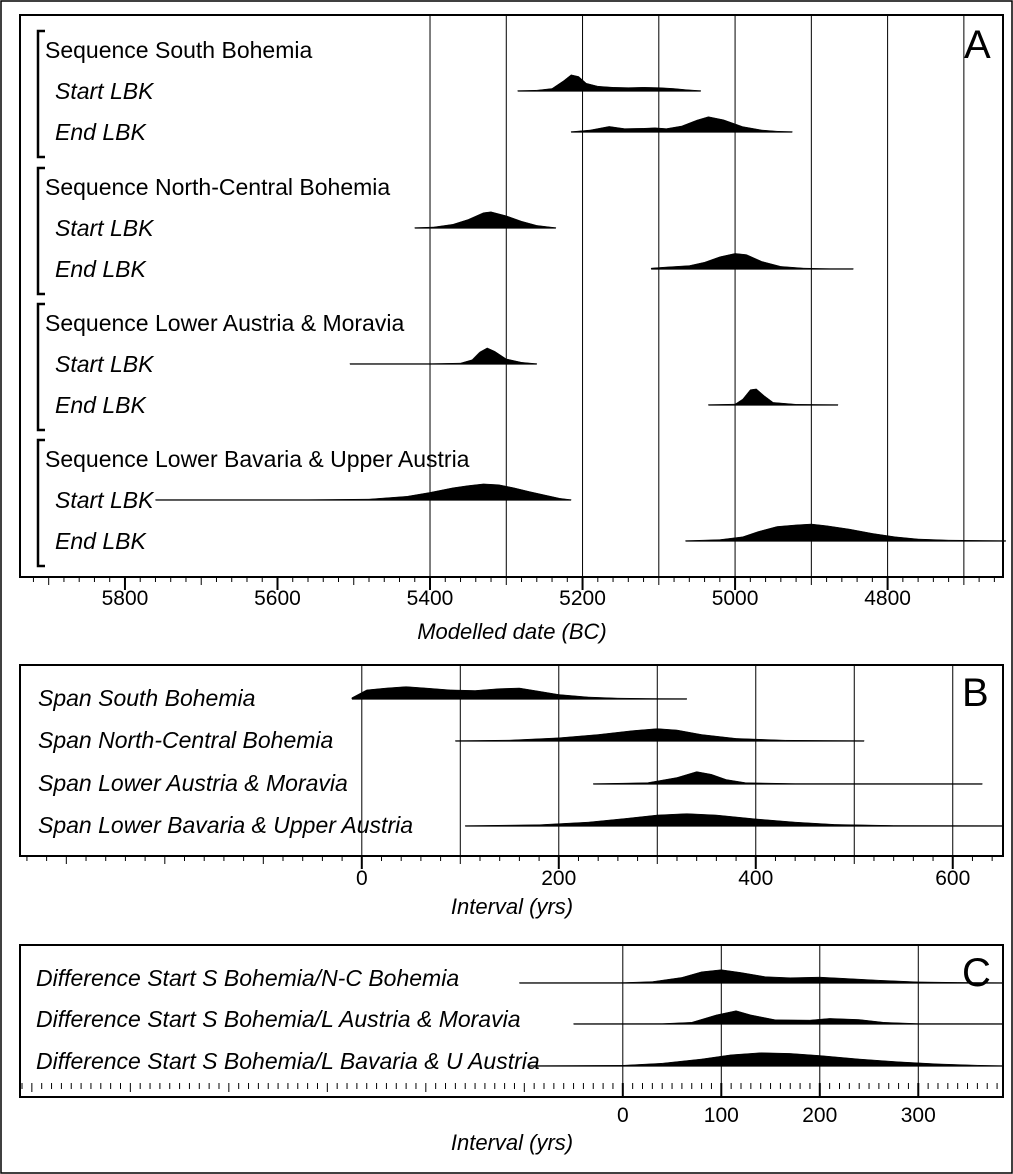  I want to click on axis-a-tick-label-5400: 5400, so click(430, 598).